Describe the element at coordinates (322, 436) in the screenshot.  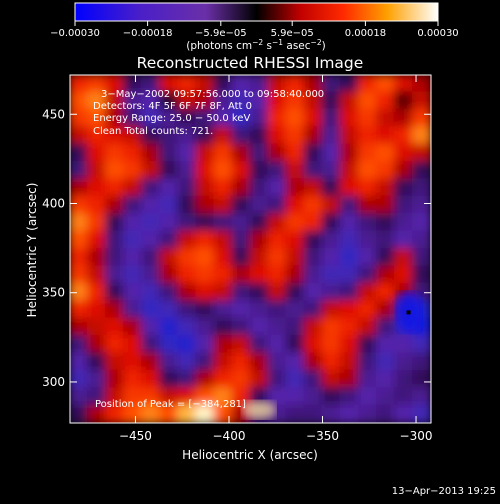
I see `x-tick-label: −350` at that location.